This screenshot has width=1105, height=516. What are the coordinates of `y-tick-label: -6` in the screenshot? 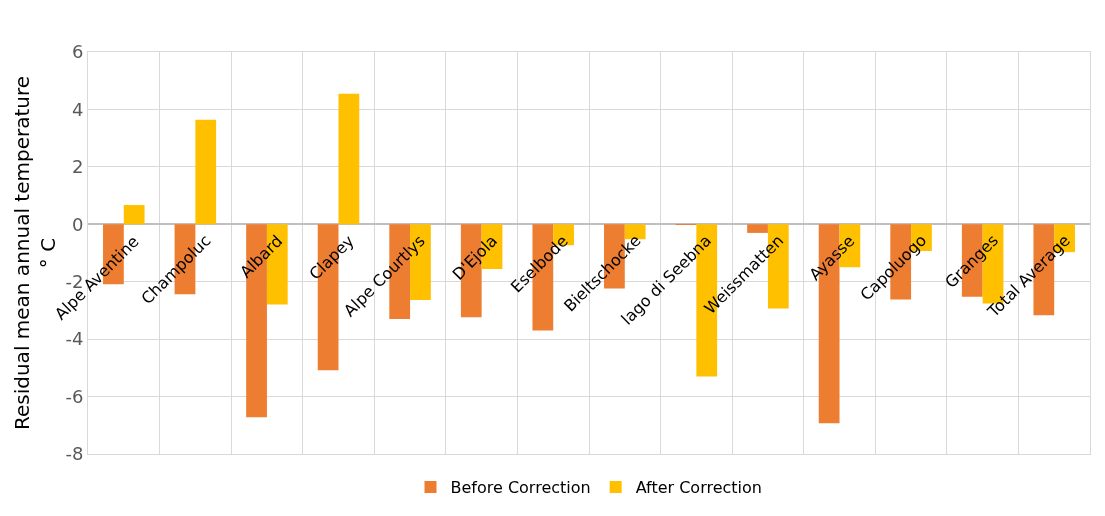 It's located at (74, 396).